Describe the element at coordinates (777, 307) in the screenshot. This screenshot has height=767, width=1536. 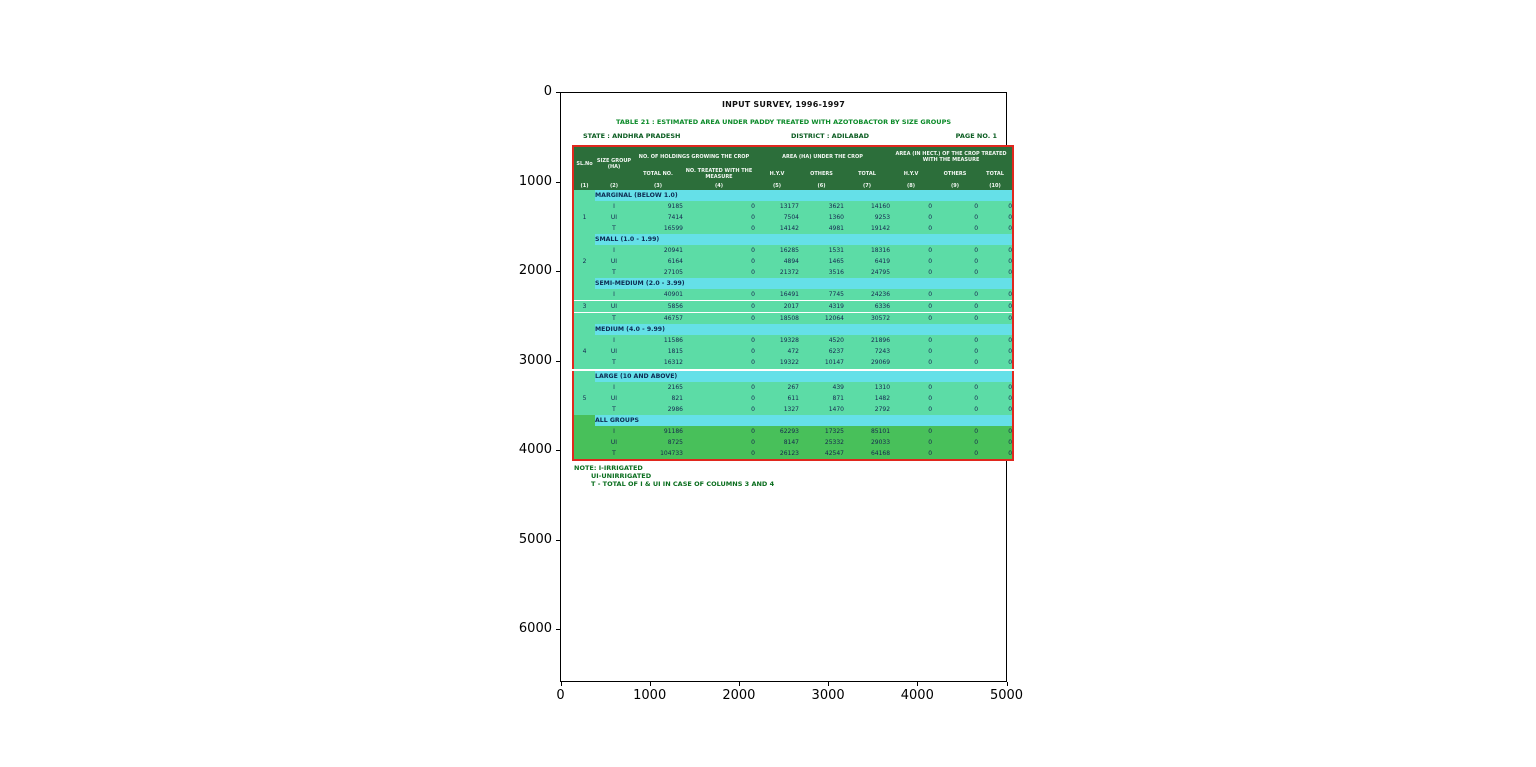
I see `value-cell: 2017` at that location.